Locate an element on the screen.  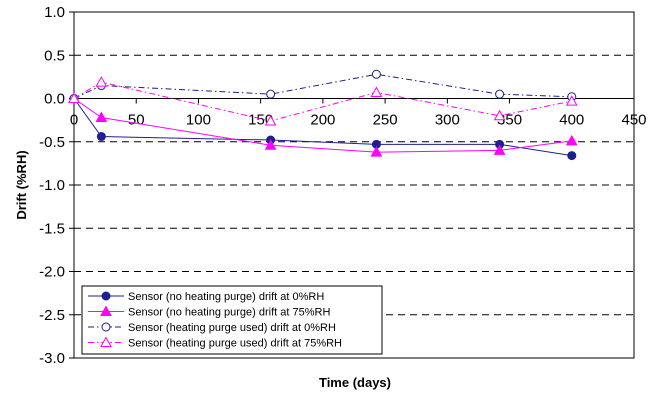
legend-label-0: Sensor (no heating purge) drift at 0%RH is located at coordinates (226, 297).